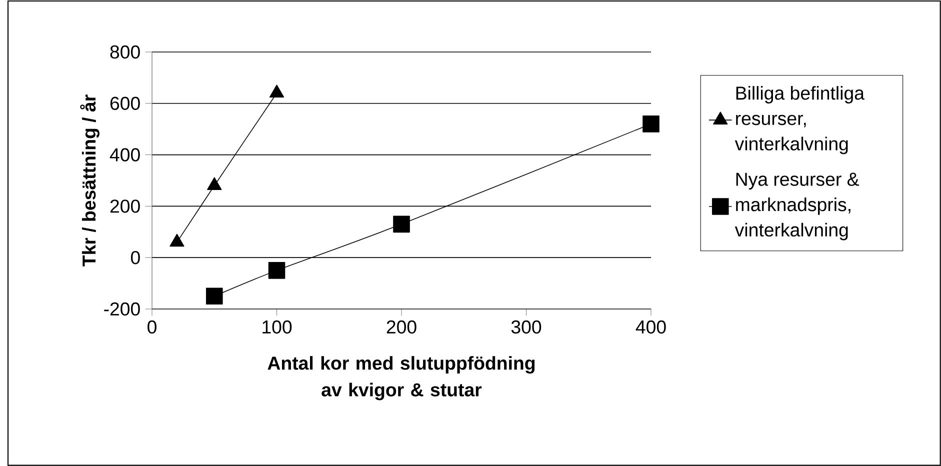  Describe the element at coordinates (125, 155) in the screenshot. I see `y-tick-label: 400` at that location.